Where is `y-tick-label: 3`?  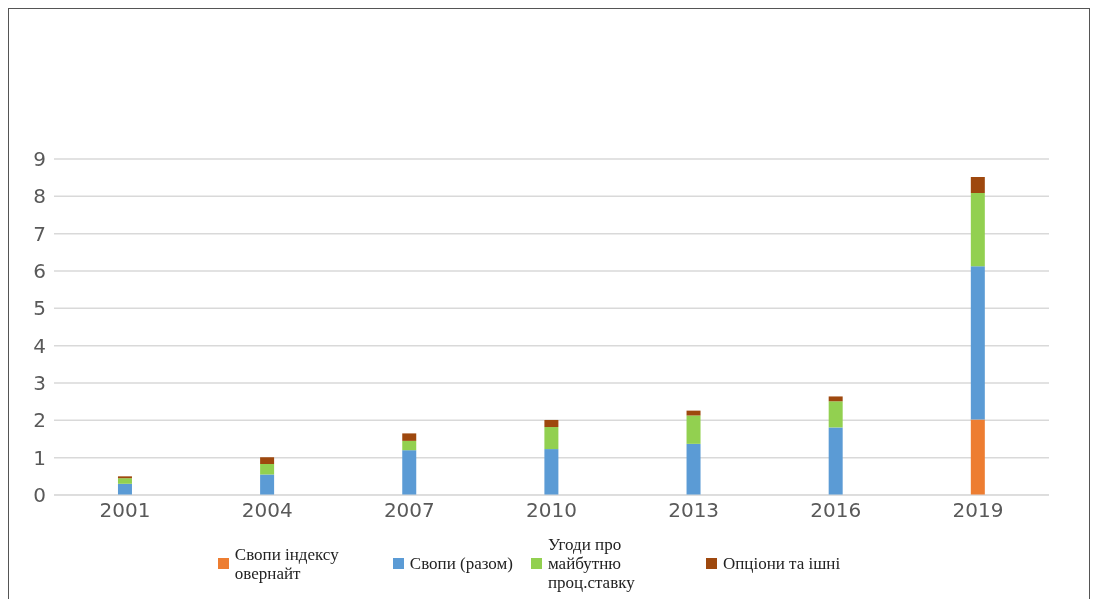 y-tick-label: 3 is located at coordinates (39, 383).